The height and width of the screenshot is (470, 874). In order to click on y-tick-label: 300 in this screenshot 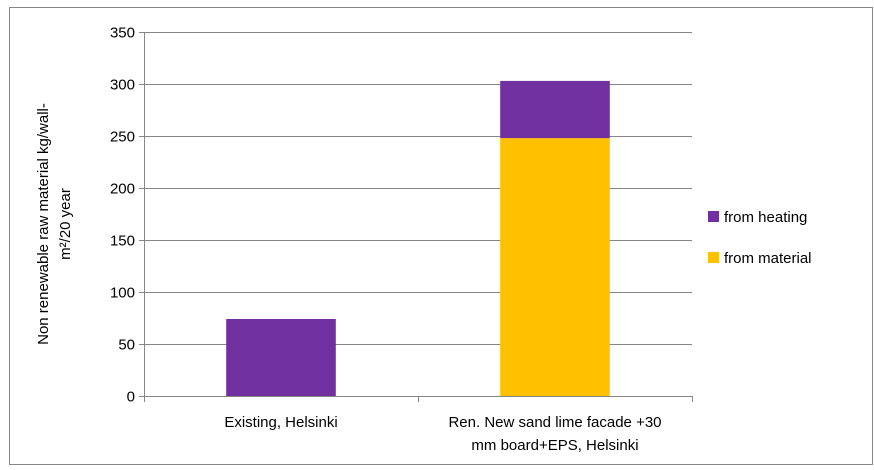, I will do `click(122, 85)`.